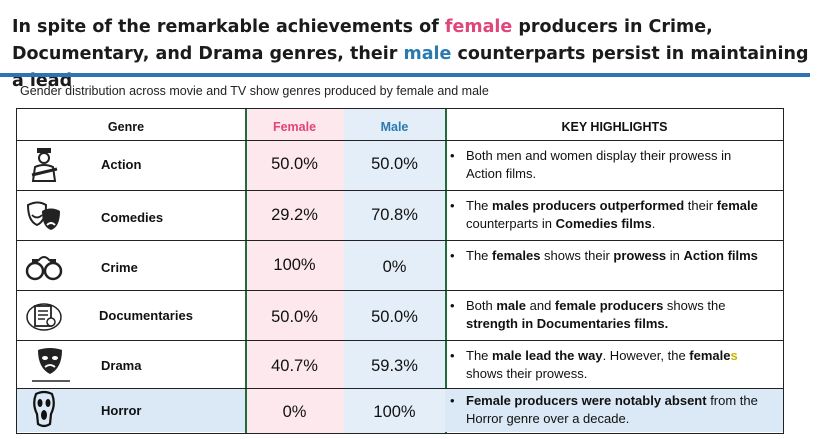  Describe the element at coordinates (44, 409) in the screenshot. I see `scream-mask-icon` at that location.